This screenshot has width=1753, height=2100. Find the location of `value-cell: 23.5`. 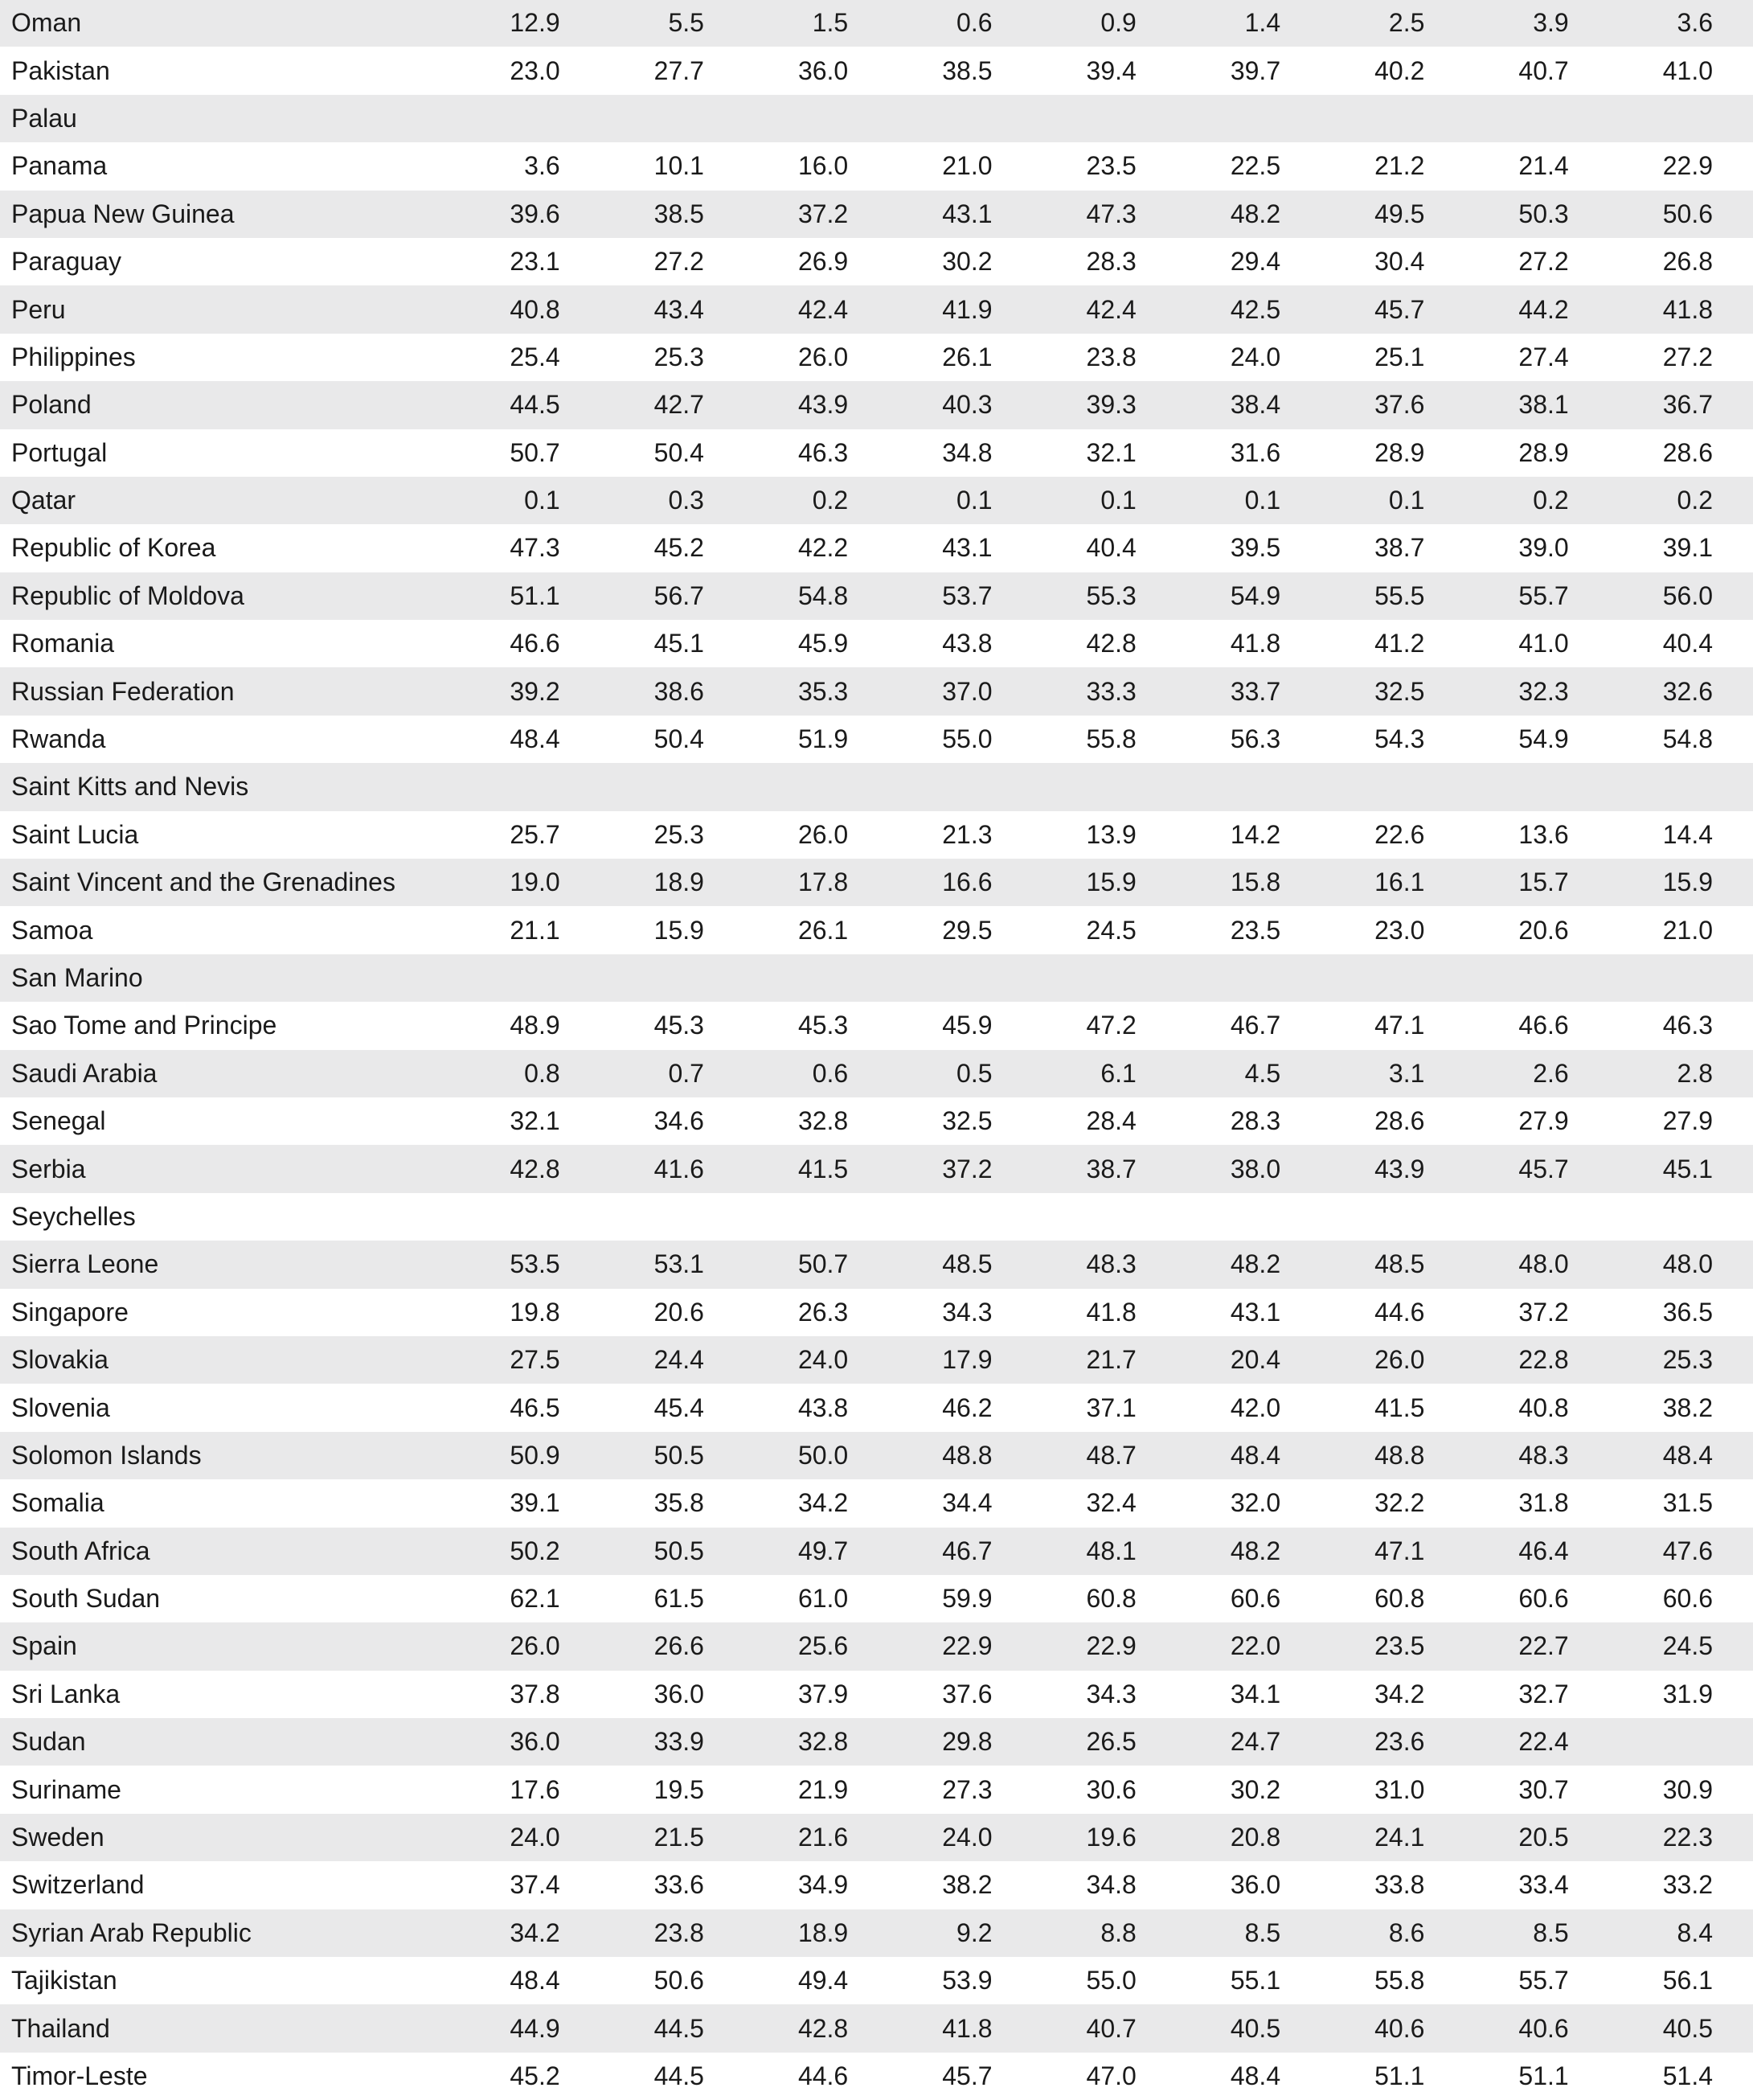

value-cell: 23.5 is located at coordinates (1399, 1646).